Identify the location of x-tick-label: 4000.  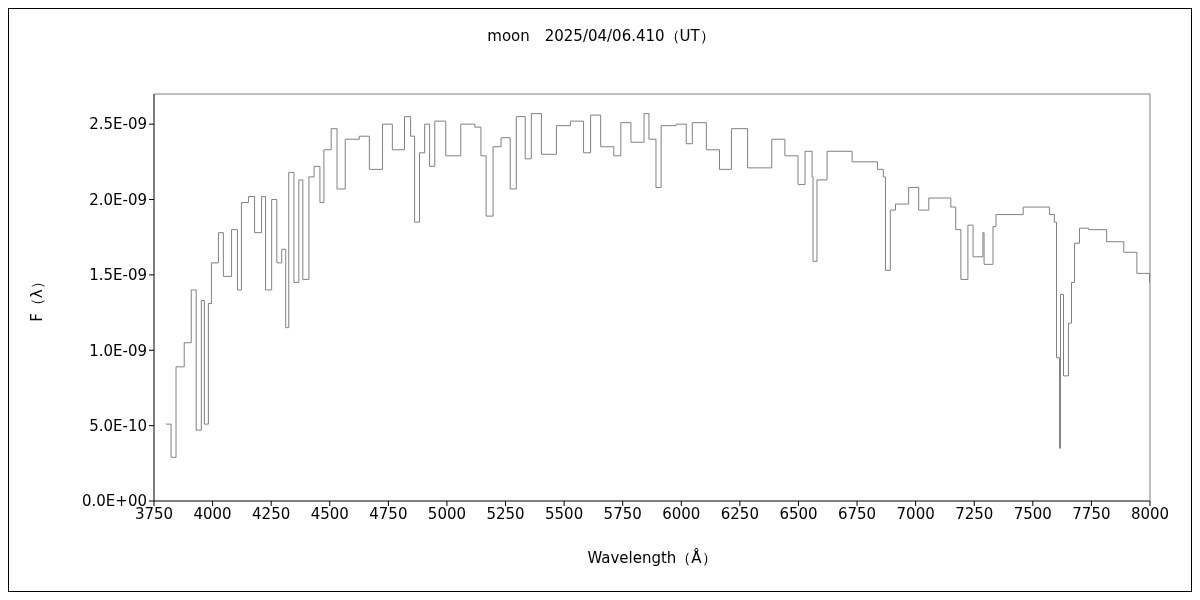
(212, 513).